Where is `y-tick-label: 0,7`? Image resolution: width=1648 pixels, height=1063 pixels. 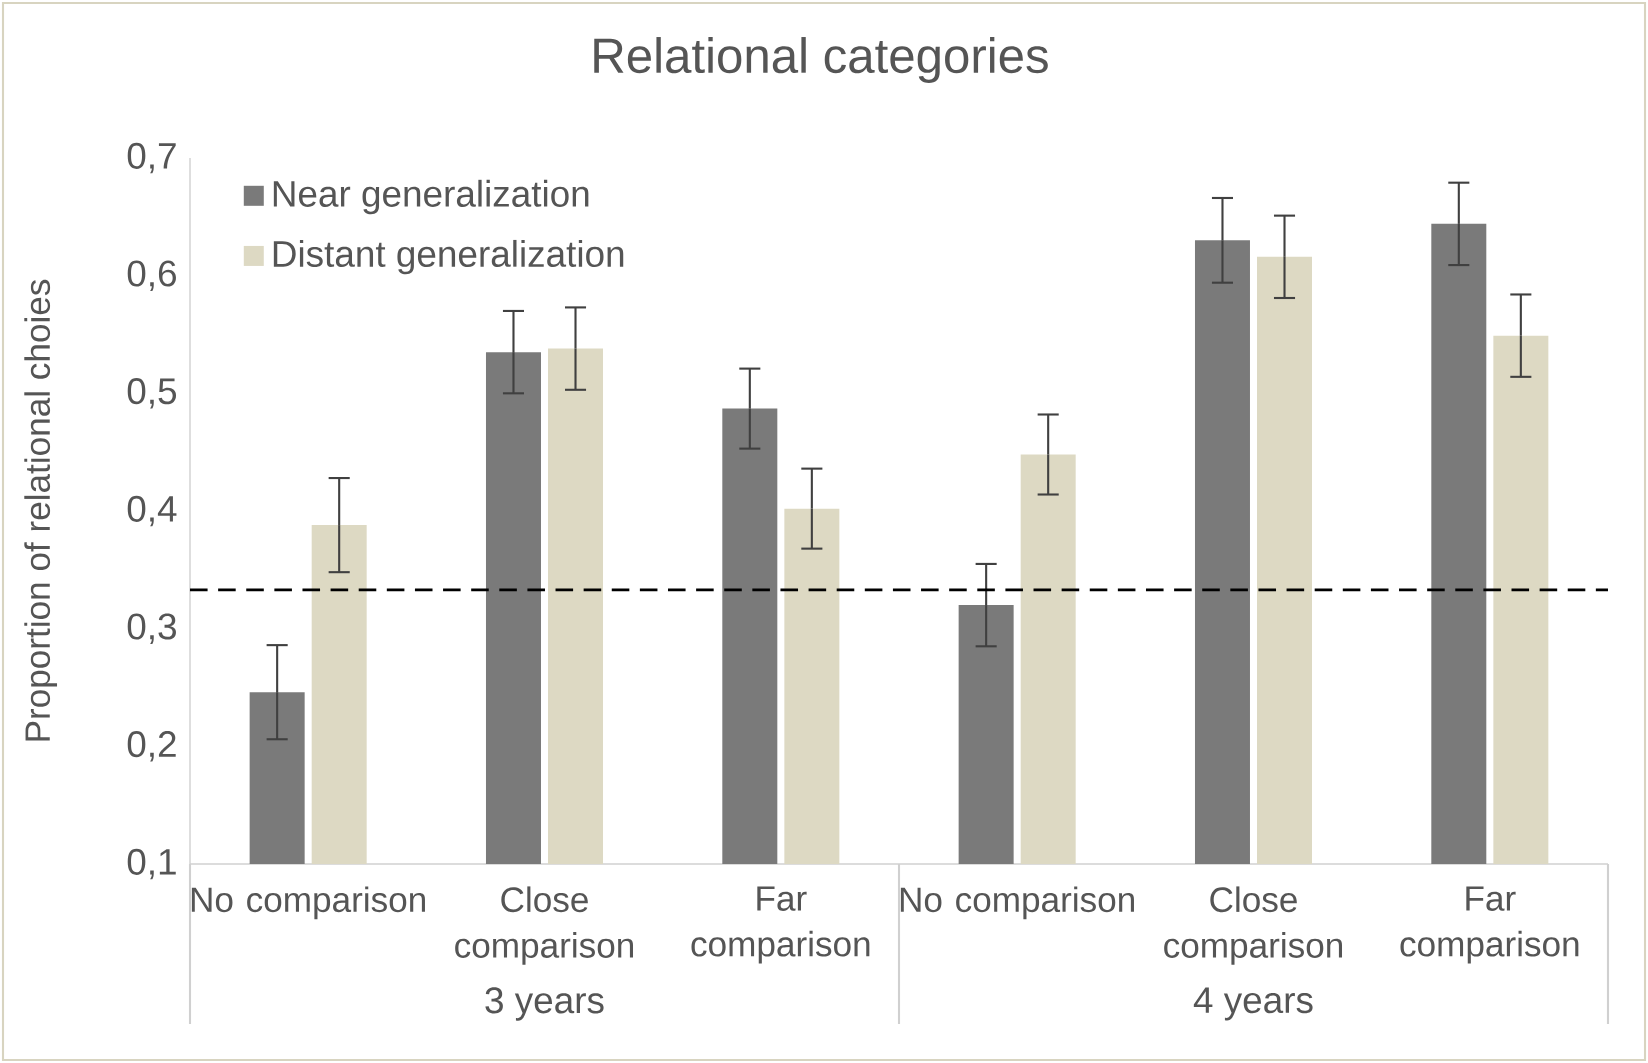
y-tick-label: 0,7 is located at coordinates (151, 158).